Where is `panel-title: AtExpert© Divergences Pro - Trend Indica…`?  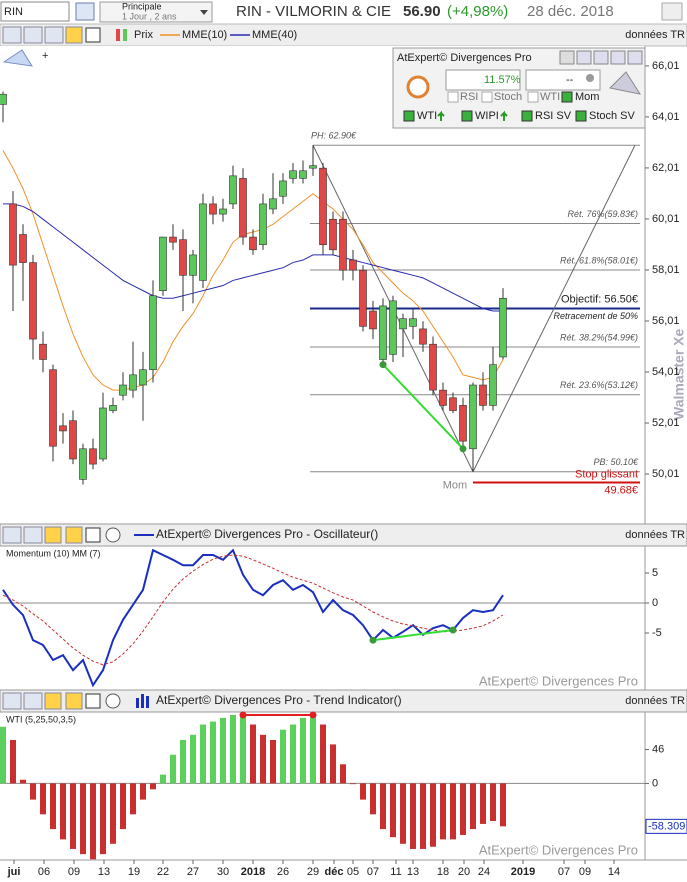 panel-title: AtExpert© Divergences Pro - Trend Indica… is located at coordinates (279, 700).